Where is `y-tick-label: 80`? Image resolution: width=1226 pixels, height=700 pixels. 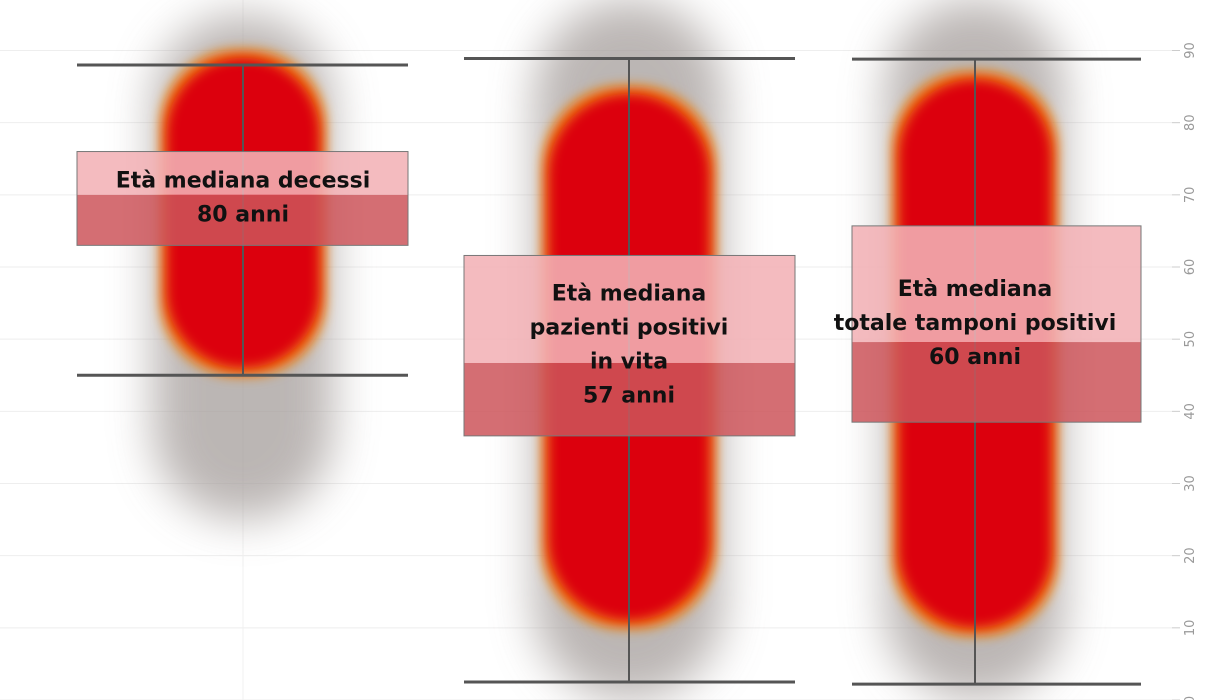 y-tick-label: 80 is located at coordinates (1190, 122).